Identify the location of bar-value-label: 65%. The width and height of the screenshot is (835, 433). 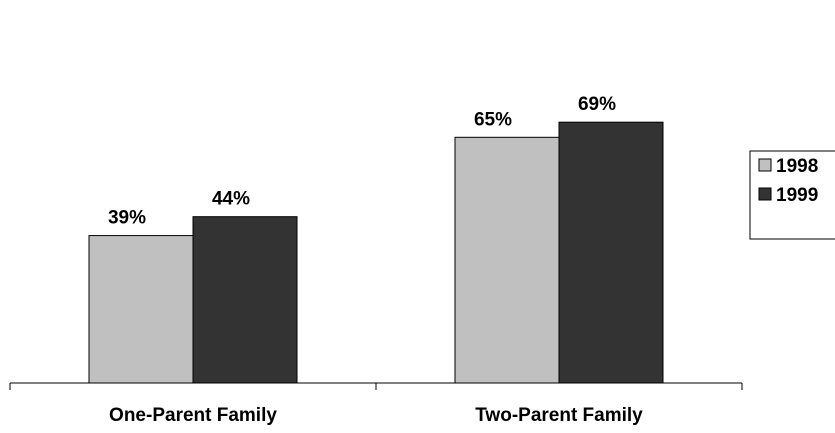
(493, 119).